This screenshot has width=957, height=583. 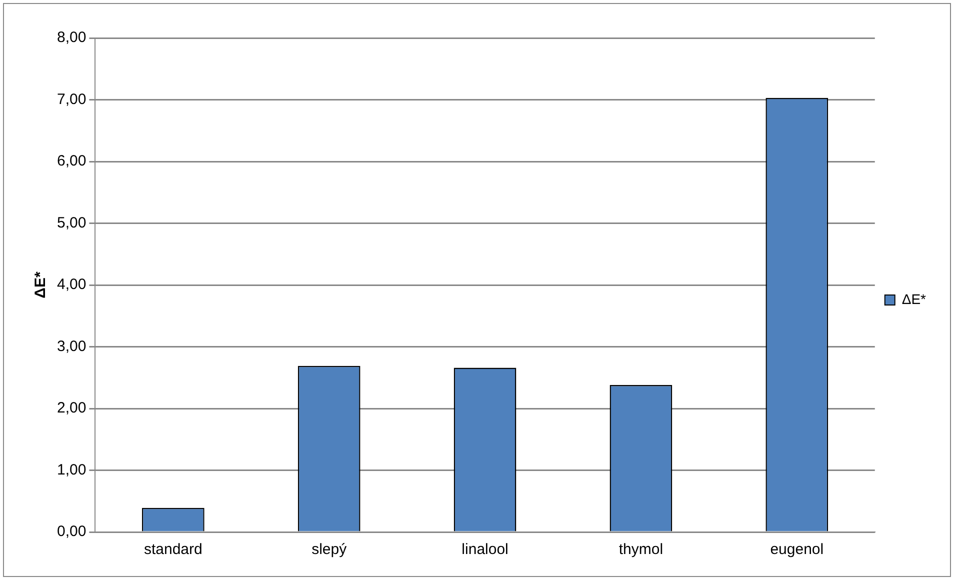 What do you see at coordinates (71, 469) in the screenshot?
I see `y-tick-label: 1,00` at bounding box center [71, 469].